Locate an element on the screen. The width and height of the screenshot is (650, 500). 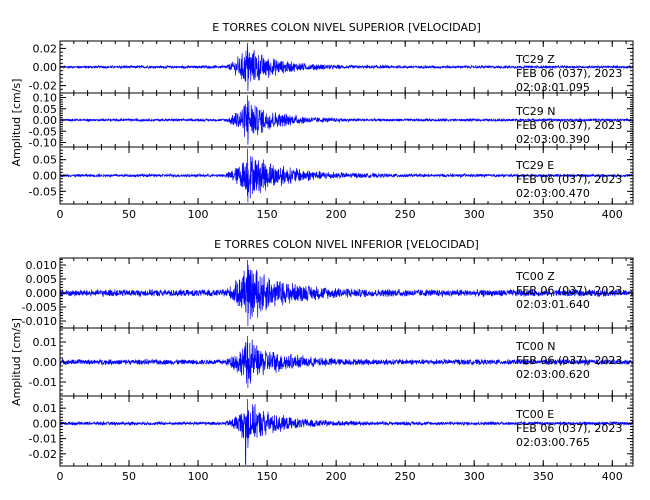
y-tick-label: 0.10 is located at coordinates (45, 98).